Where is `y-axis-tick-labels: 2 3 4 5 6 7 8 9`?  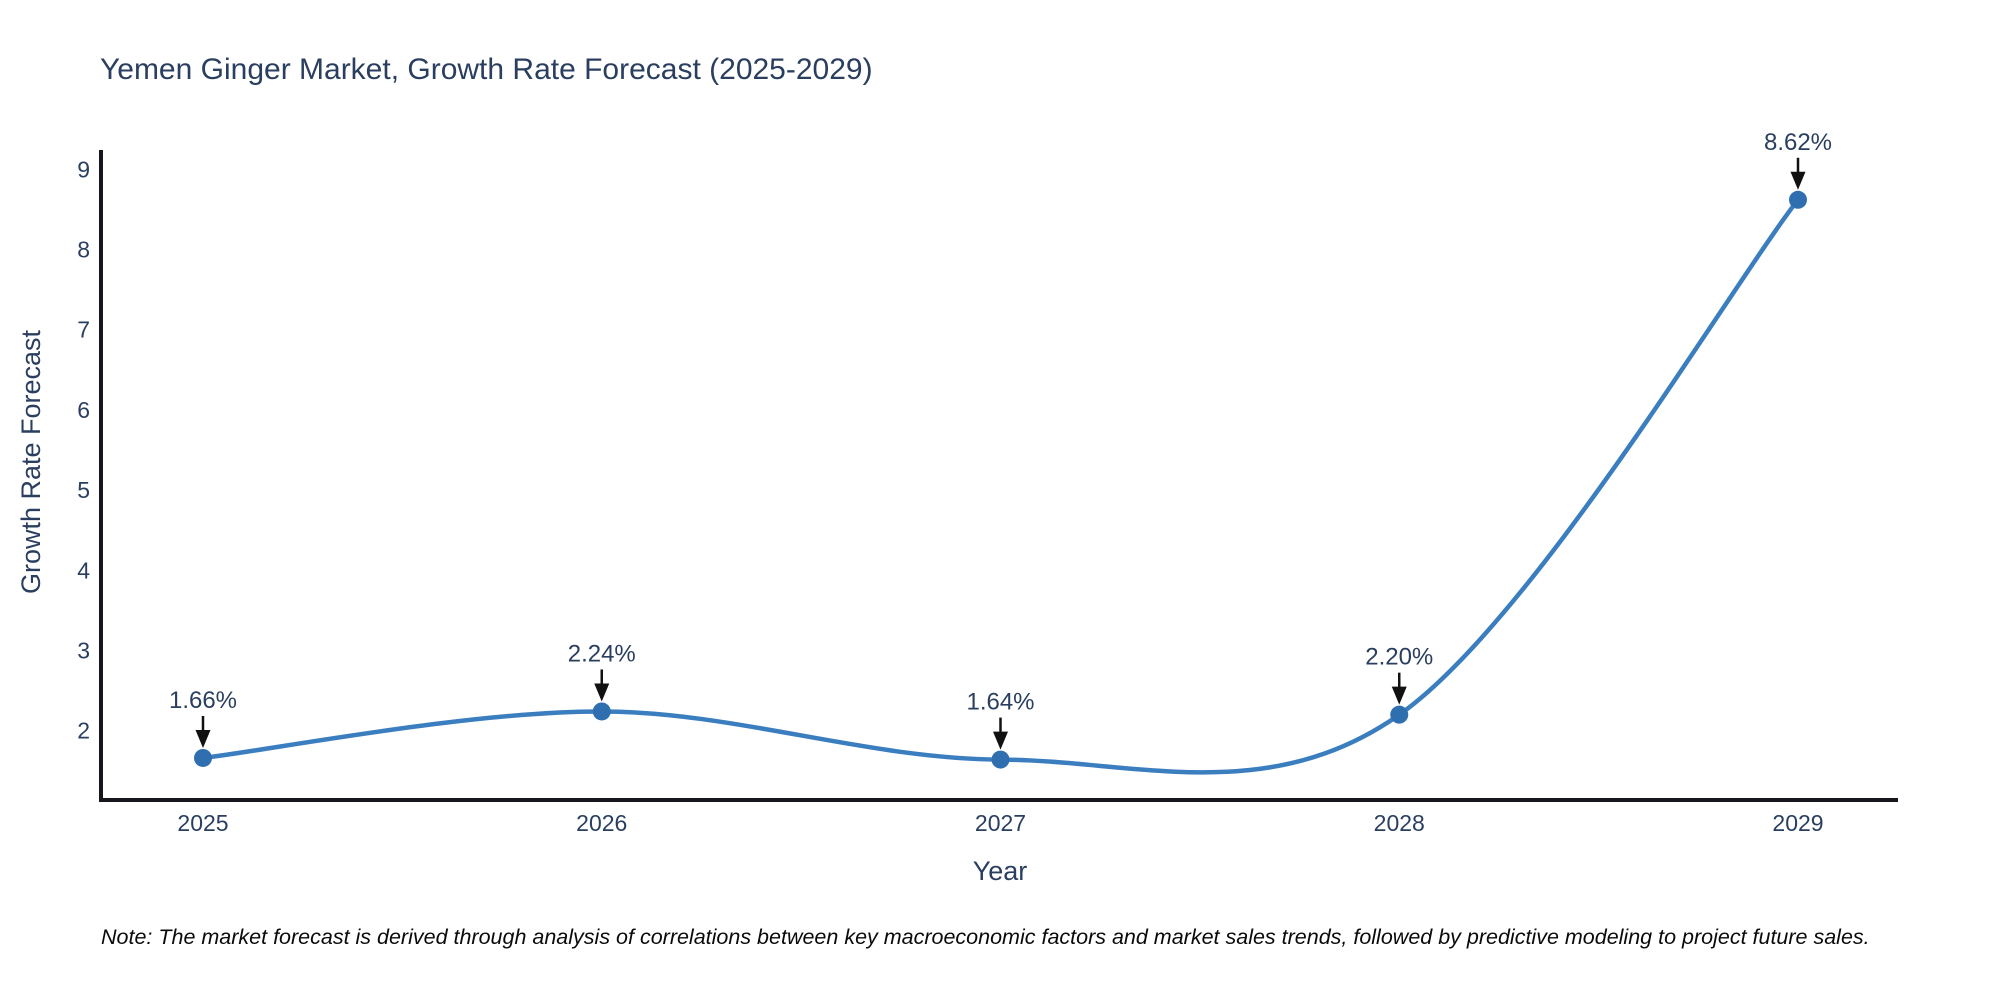 y-axis-tick-labels: 2 3 4 5 6 7 8 9 is located at coordinates (83, 449).